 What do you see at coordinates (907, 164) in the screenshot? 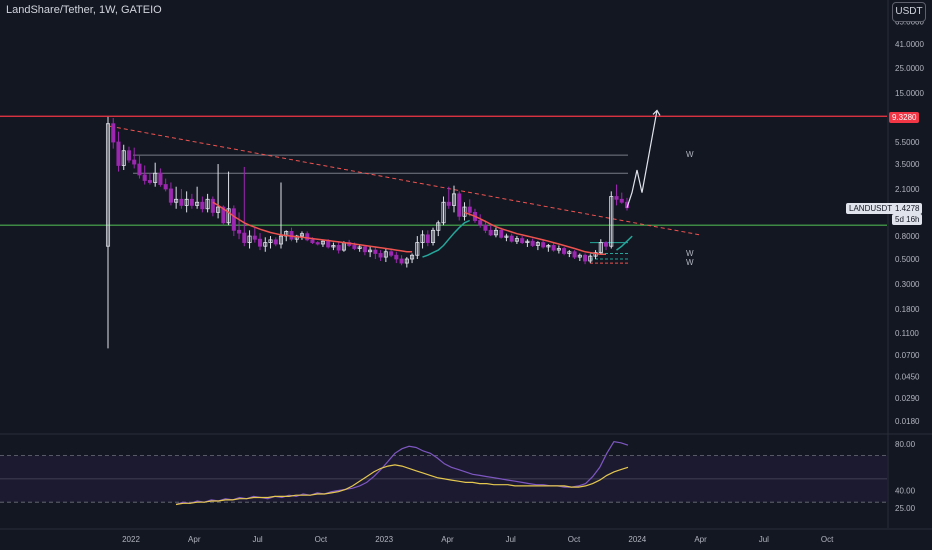
I see `y-tick-label: 3.5000` at bounding box center [907, 164].